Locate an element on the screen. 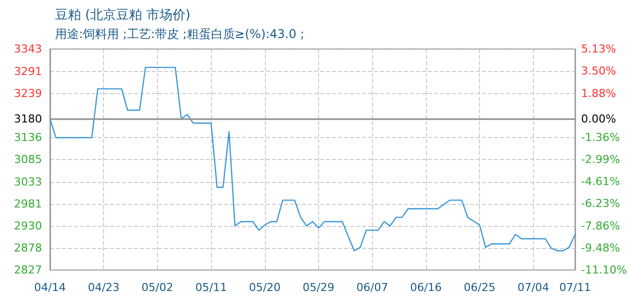 Image resolution: width=630 pixels, height=300 pixels. x-tick-label: 07/11 is located at coordinates (575, 287).